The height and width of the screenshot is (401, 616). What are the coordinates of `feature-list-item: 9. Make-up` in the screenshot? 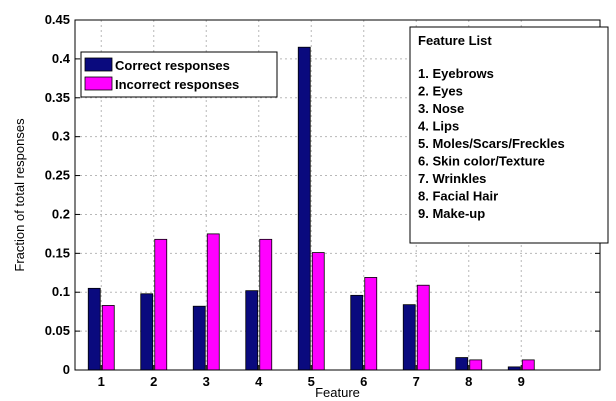 It's located at (451, 213).